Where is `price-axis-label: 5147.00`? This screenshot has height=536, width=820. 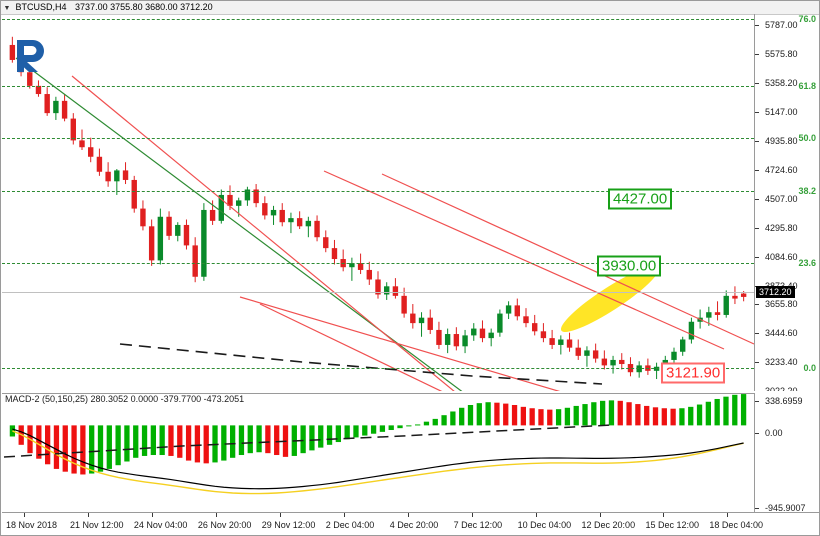
price-axis-label: 5147.00 is located at coordinates (781, 112).